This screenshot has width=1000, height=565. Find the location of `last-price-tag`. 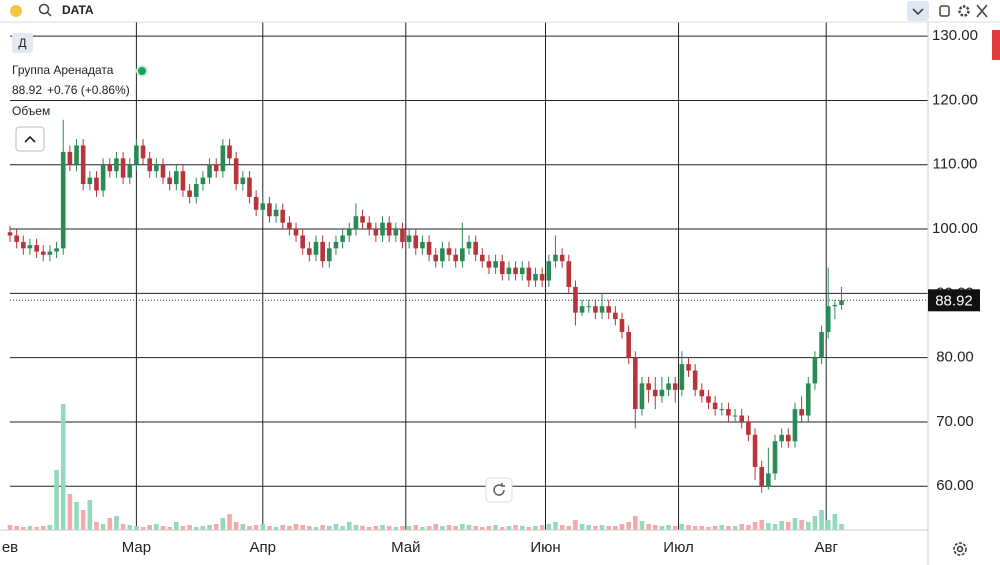

last-price-tag is located at coordinates (954, 300).